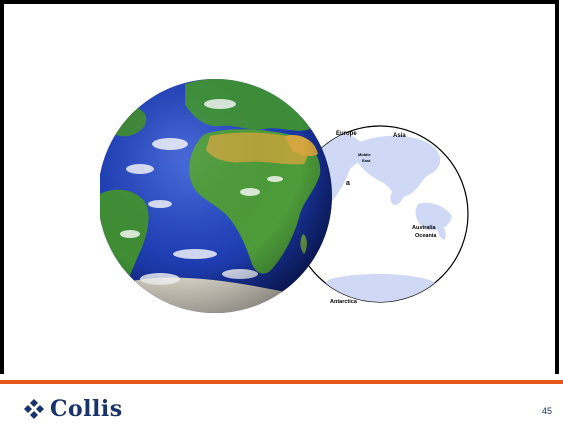 This screenshot has height=425, width=563. I want to click on label-asia: Asia, so click(399, 136).